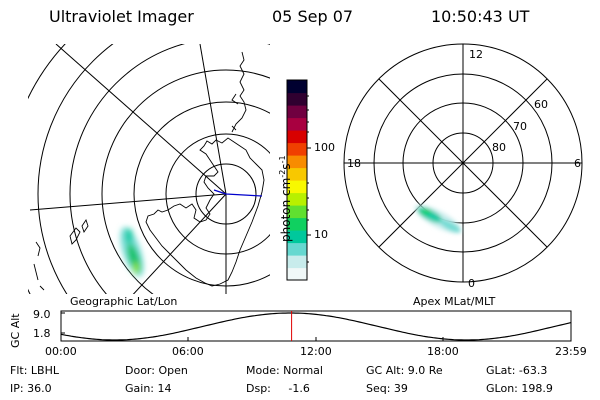 The image size is (600, 400). Describe the element at coordinates (278, 388) in the screenshot. I see `dsp-status: Dsp: -1.6` at that location.